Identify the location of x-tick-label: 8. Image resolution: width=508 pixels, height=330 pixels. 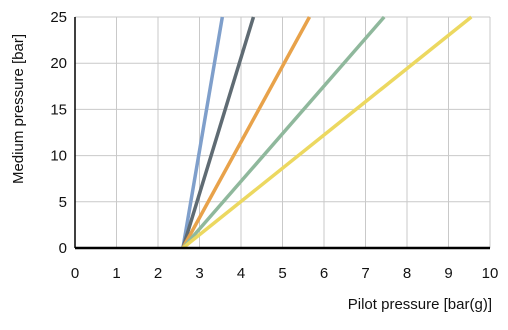
(407, 273).